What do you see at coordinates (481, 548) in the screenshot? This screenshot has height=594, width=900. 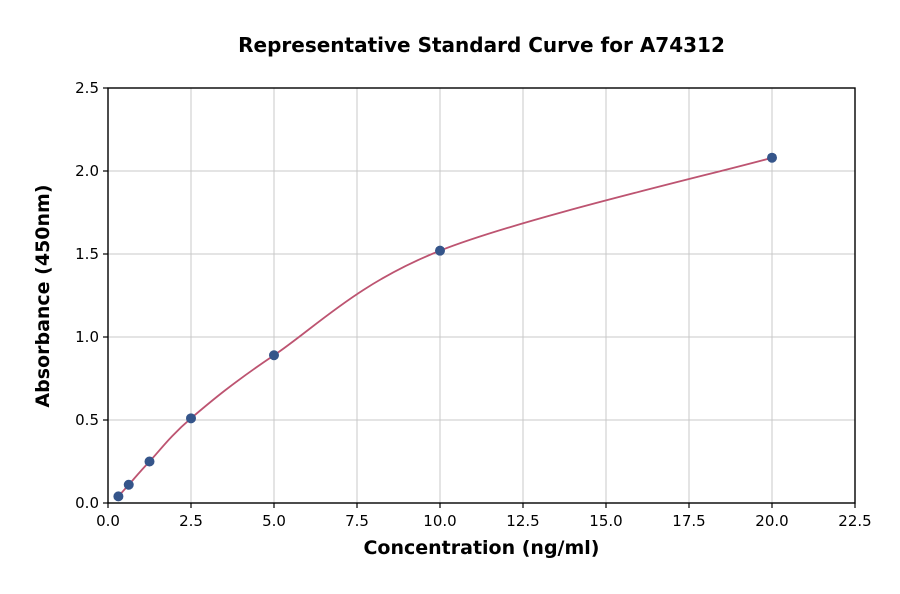 I see `x-axis-label: Concentration (ng/ml)` at bounding box center [481, 548].